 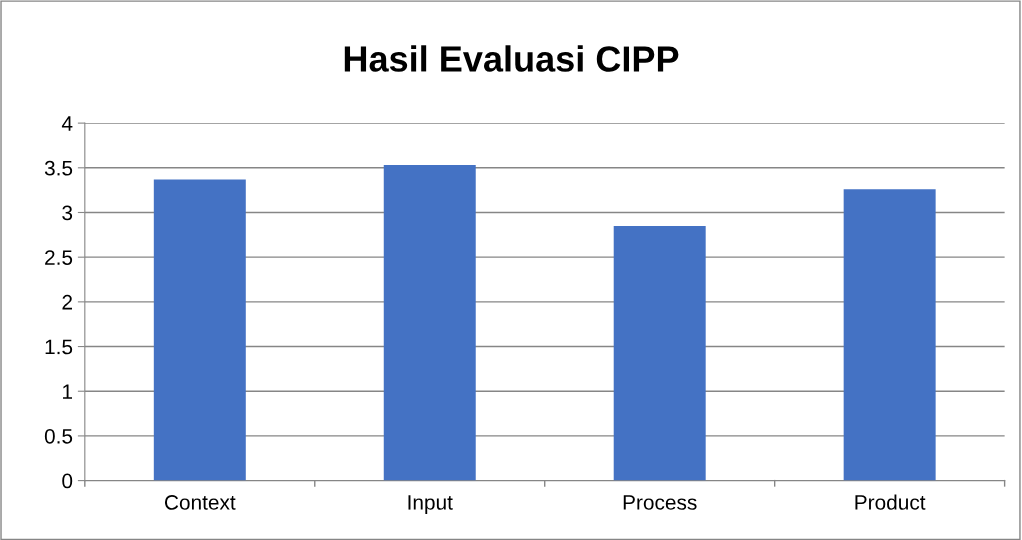 What do you see at coordinates (58, 168) in the screenshot?
I see `y-tick-label: 3.5` at bounding box center [58, 168].